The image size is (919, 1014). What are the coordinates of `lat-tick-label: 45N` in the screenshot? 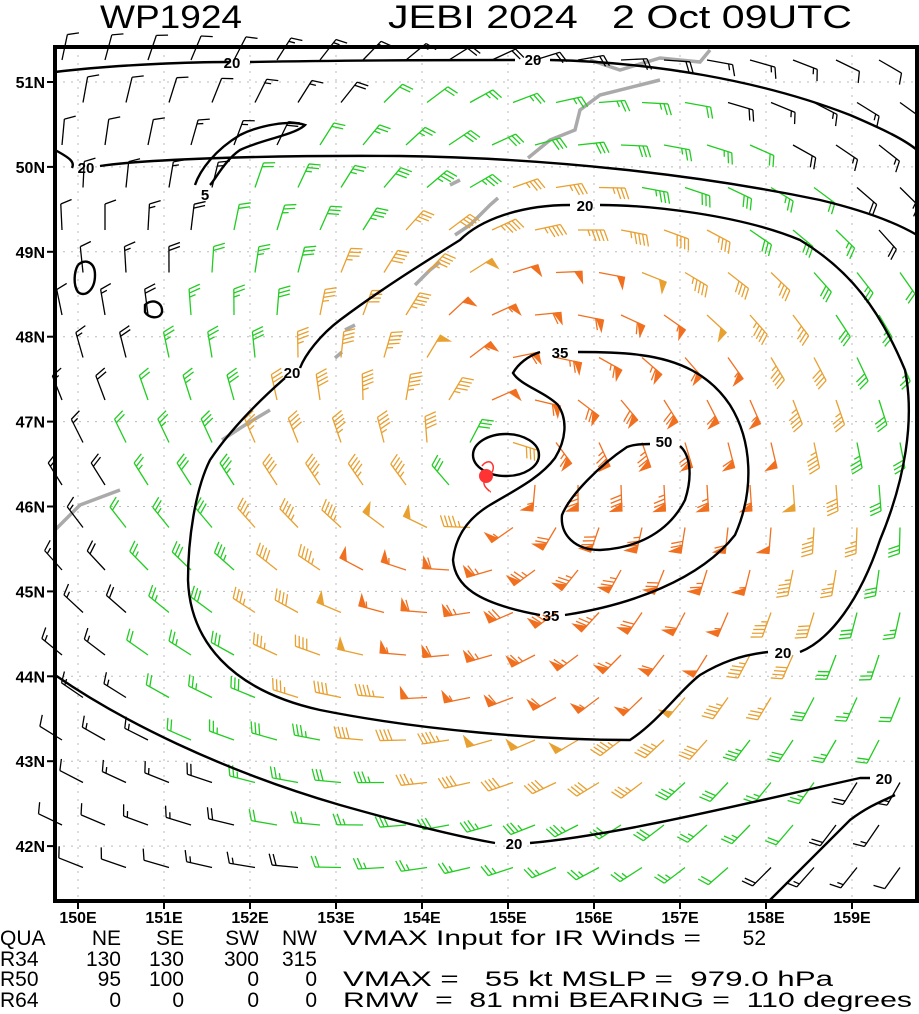 It's located at (30, 592).